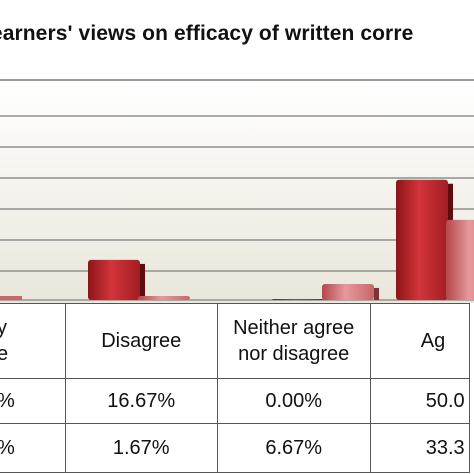 The height and width of the screenshot is (474, 474). I want to click on bar-series2-3-front, so click(460, 259).